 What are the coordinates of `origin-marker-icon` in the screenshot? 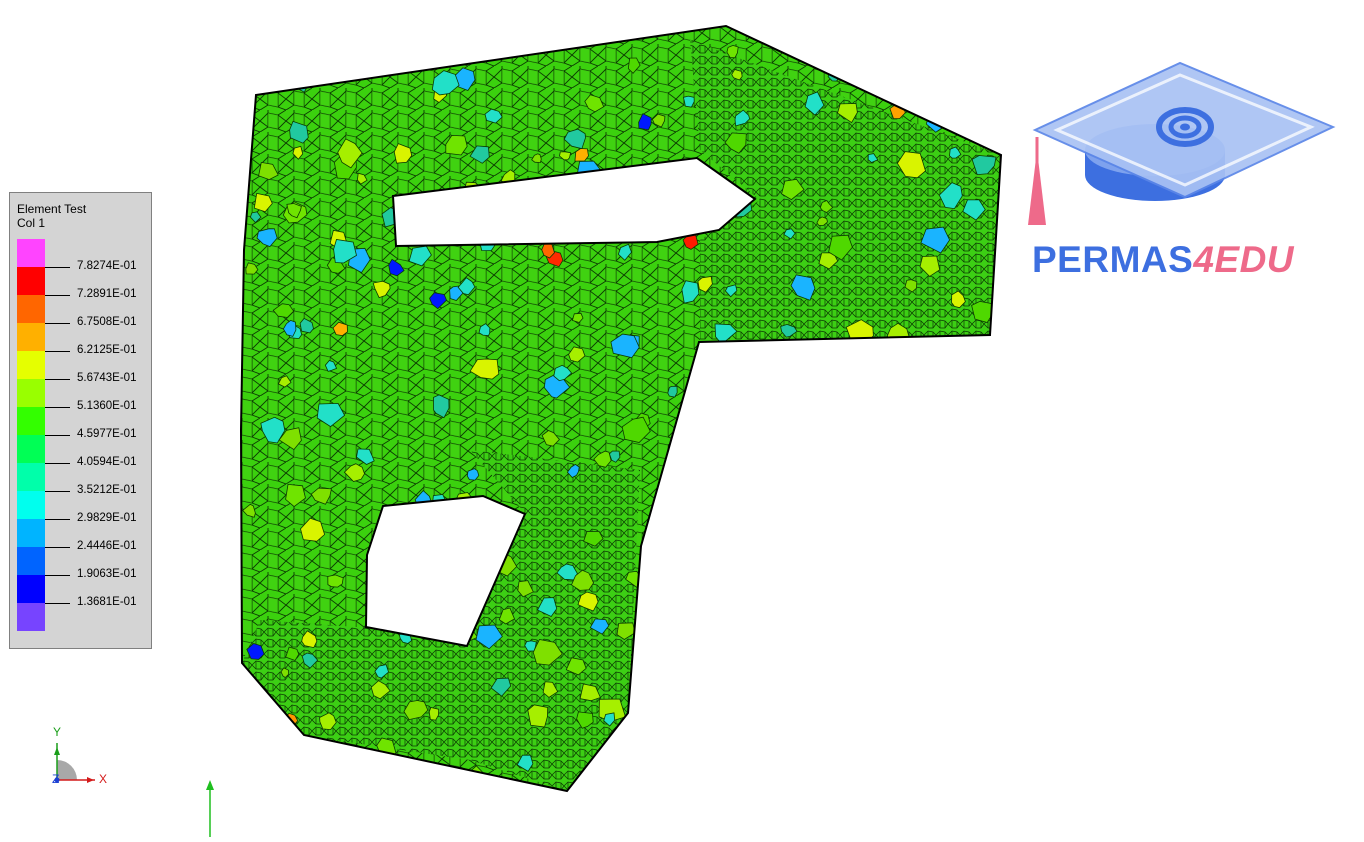 It's located at (210, 808).